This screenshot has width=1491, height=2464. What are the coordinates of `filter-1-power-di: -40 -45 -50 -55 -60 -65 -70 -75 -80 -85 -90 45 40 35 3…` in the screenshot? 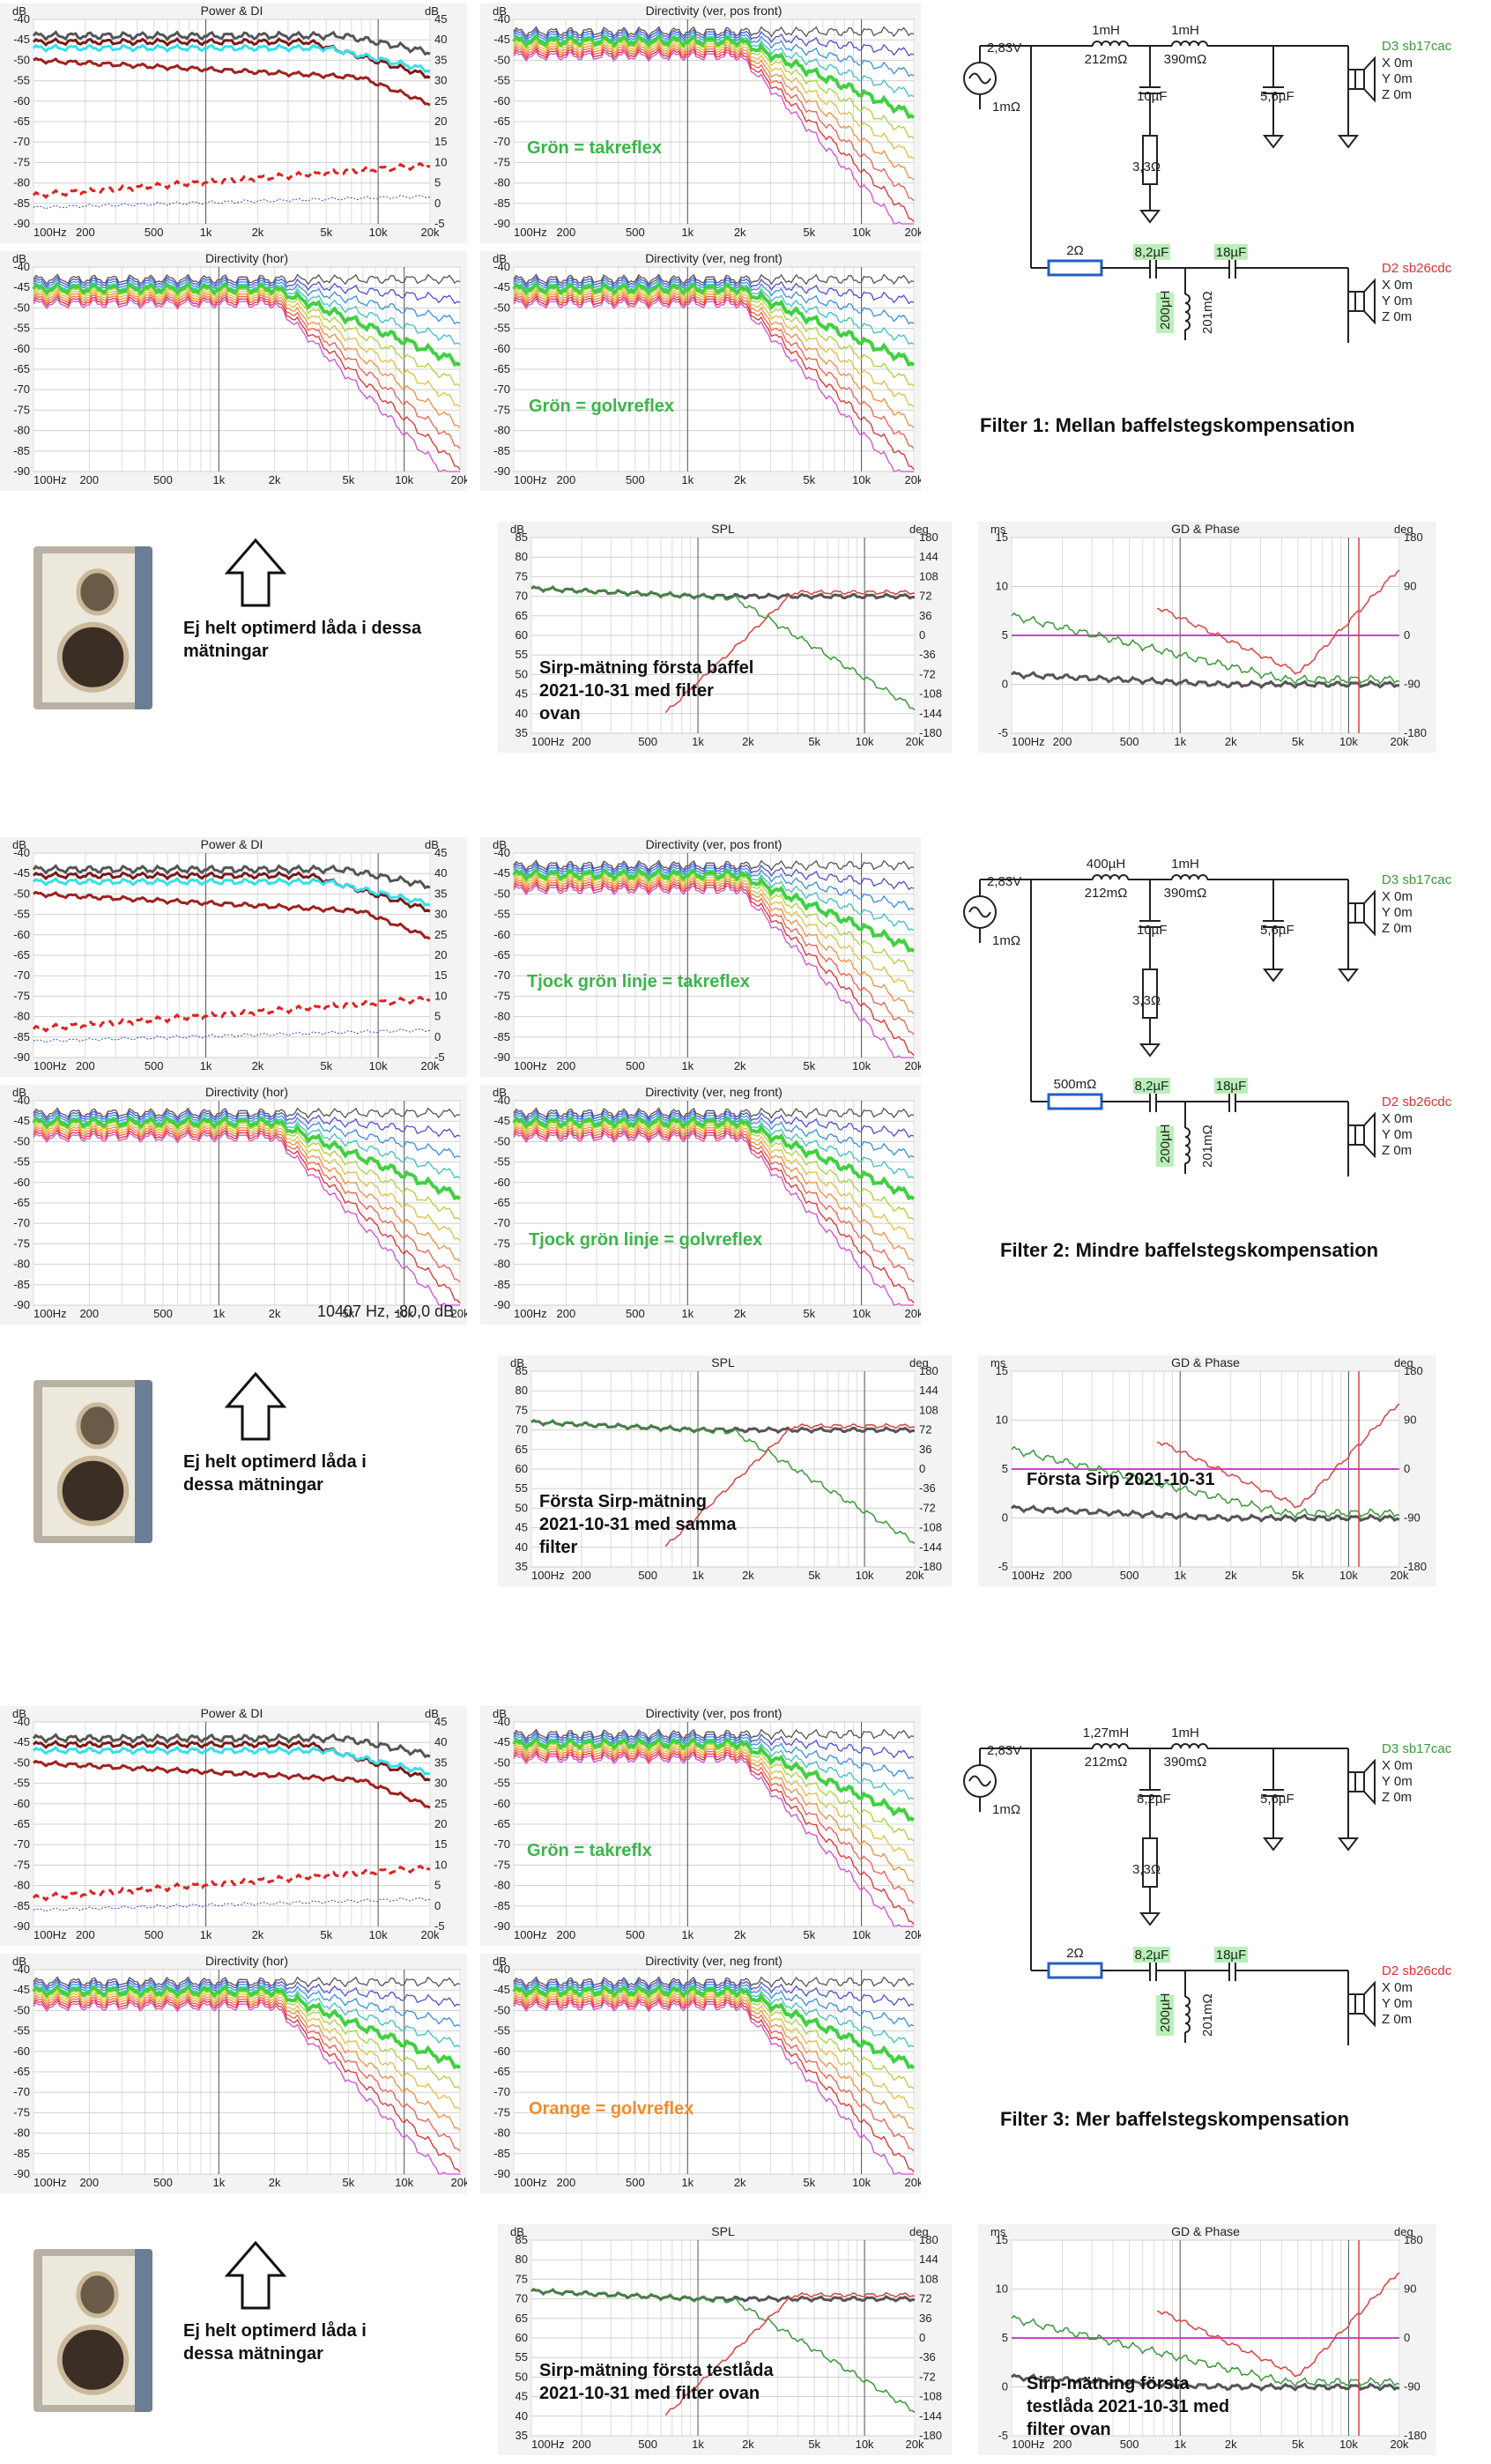 It's located at (233, 124).